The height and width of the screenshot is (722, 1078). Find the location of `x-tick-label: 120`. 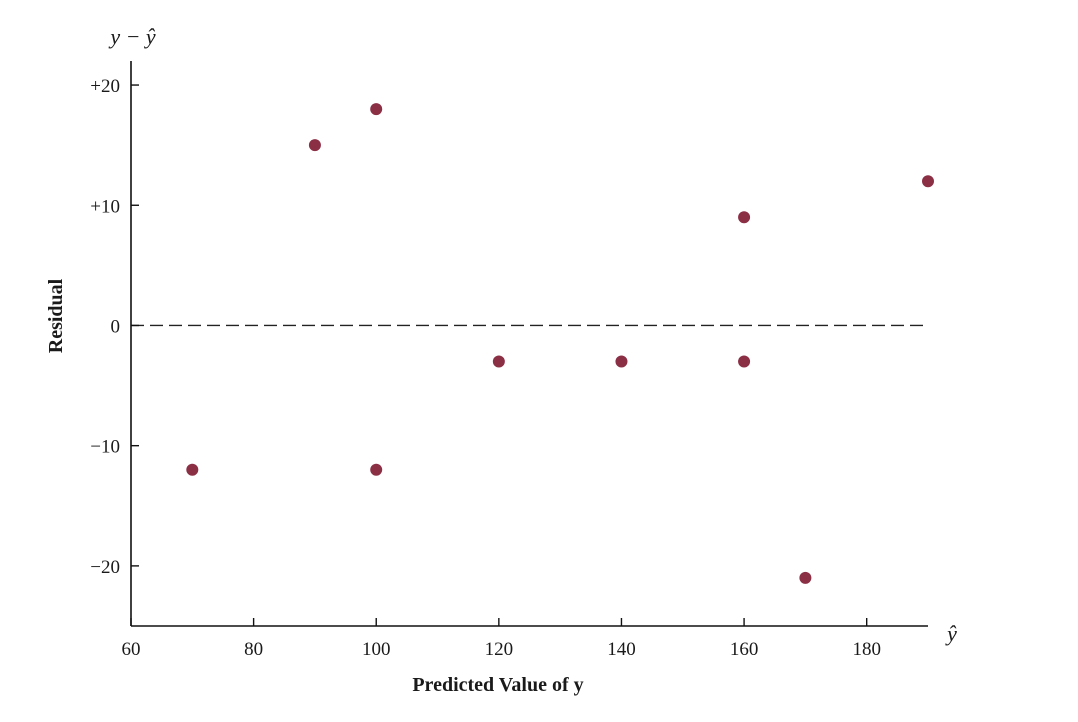

x-tick-label: 120 is located at coordinates (499, 649).